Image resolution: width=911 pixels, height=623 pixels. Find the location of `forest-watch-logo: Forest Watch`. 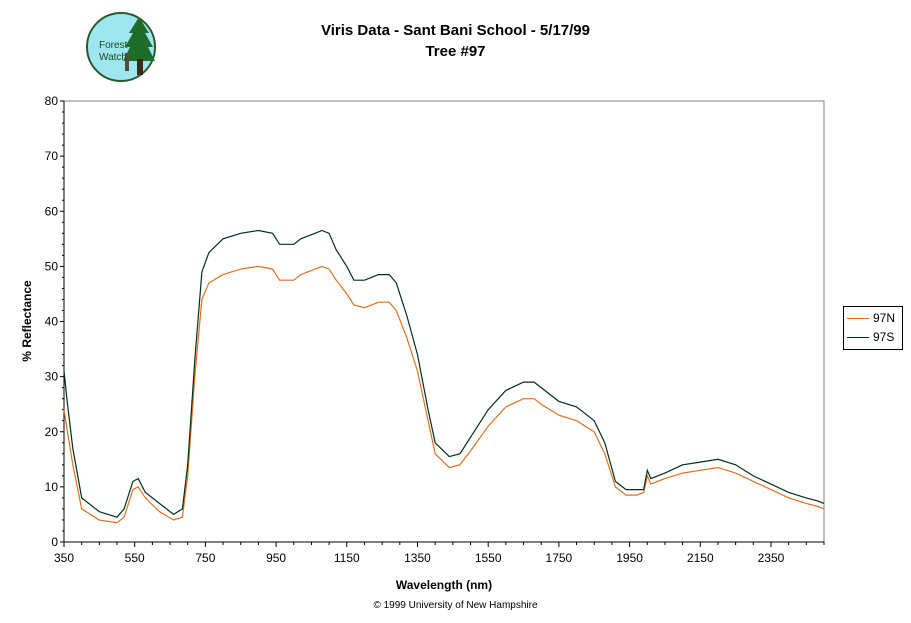

forest-watch-logo: Forest Watch is located at coordinates (121, 47).